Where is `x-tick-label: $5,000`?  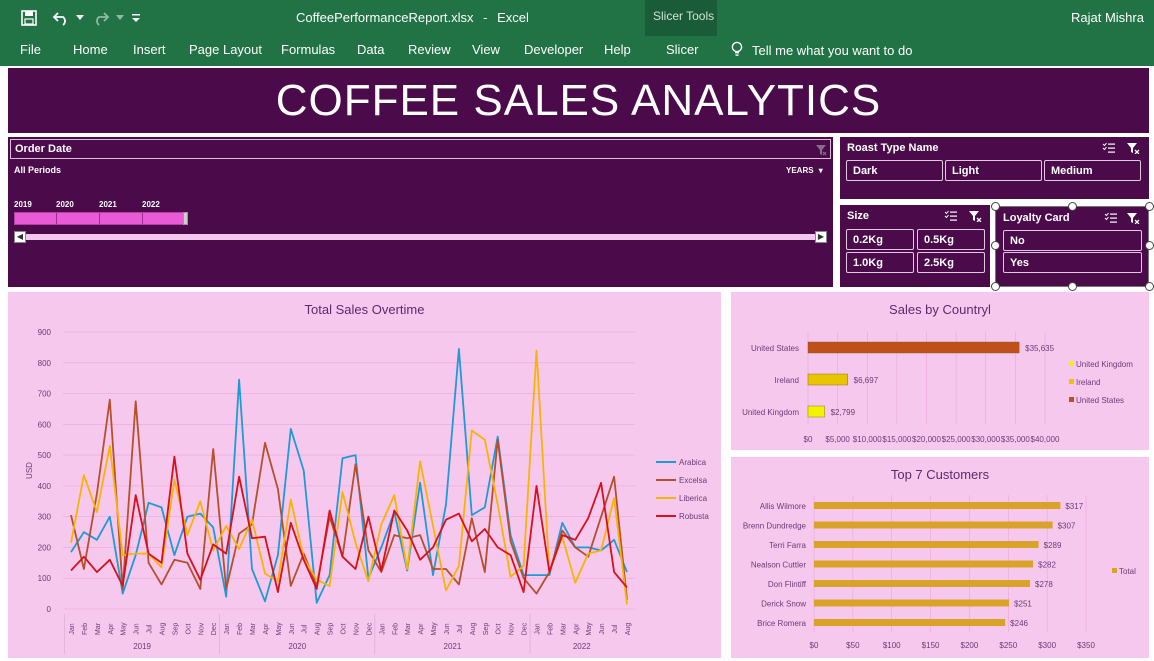
x-tick-label: $5,000 is located at coordinates (837, 439).